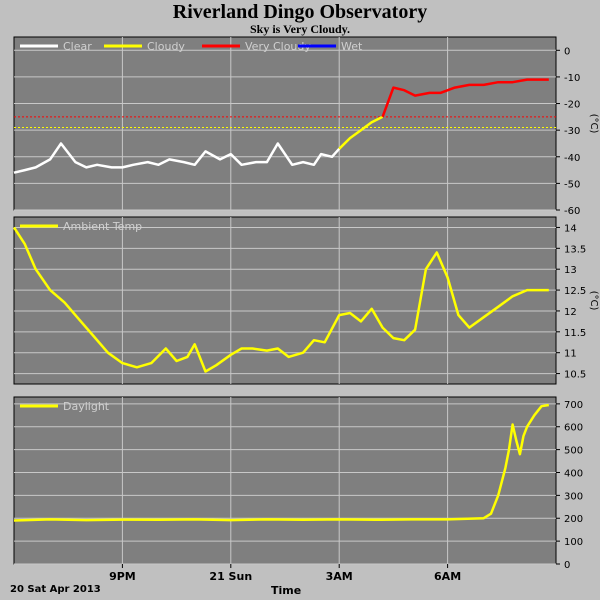 The image size is (600, 600). What do you see at coordinates (570, 270) in the screenshot?
I see `y-tick-label: 13` at bounding box center [570, 270].